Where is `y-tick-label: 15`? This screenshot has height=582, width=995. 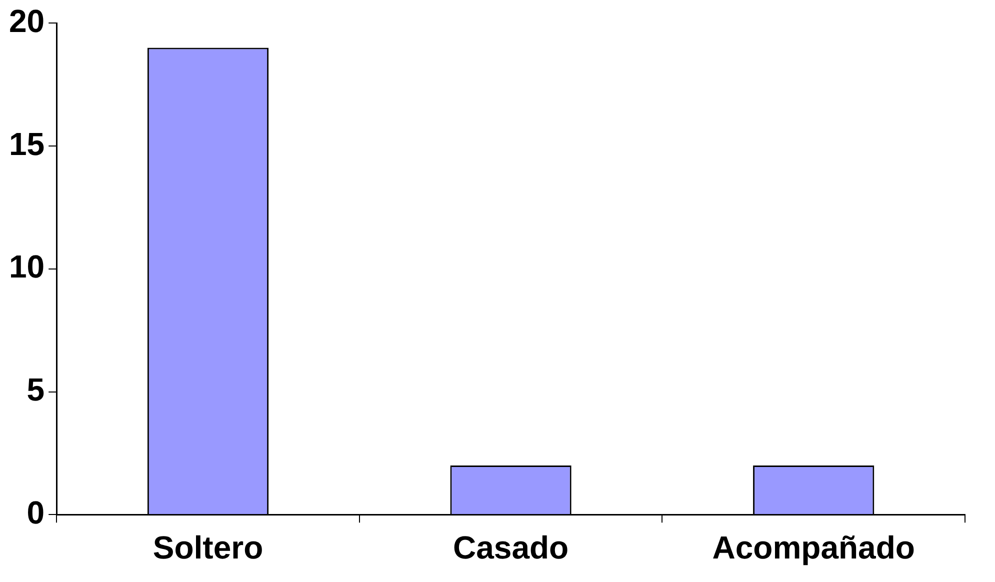
y-tick-label: 15 is located at coordinates (27, 144).